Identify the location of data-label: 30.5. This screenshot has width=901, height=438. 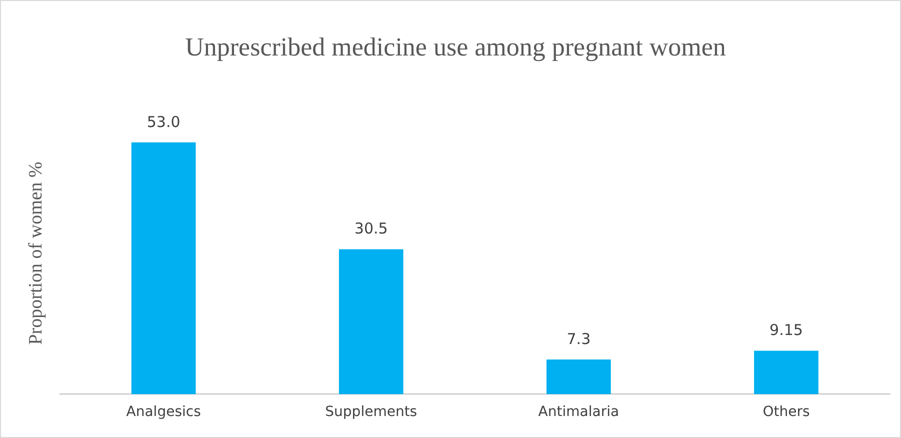
(371, 229).